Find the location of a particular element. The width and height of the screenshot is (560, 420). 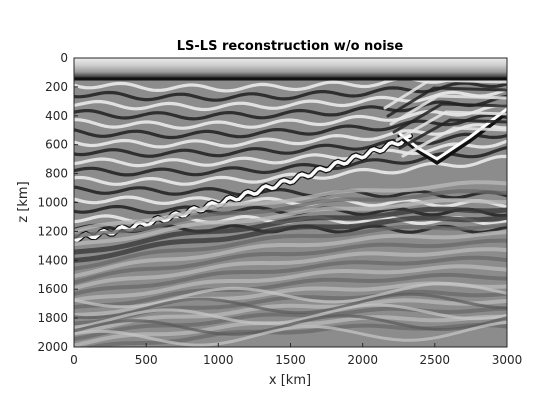

x-axis-label: x [km] is located at coordinates (290, 380).